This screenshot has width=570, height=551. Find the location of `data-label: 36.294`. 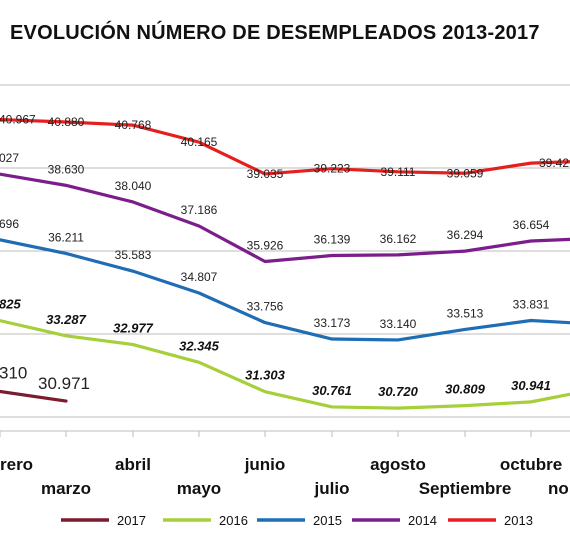

data-label: 36.294 is located at coordinates (465, 235).